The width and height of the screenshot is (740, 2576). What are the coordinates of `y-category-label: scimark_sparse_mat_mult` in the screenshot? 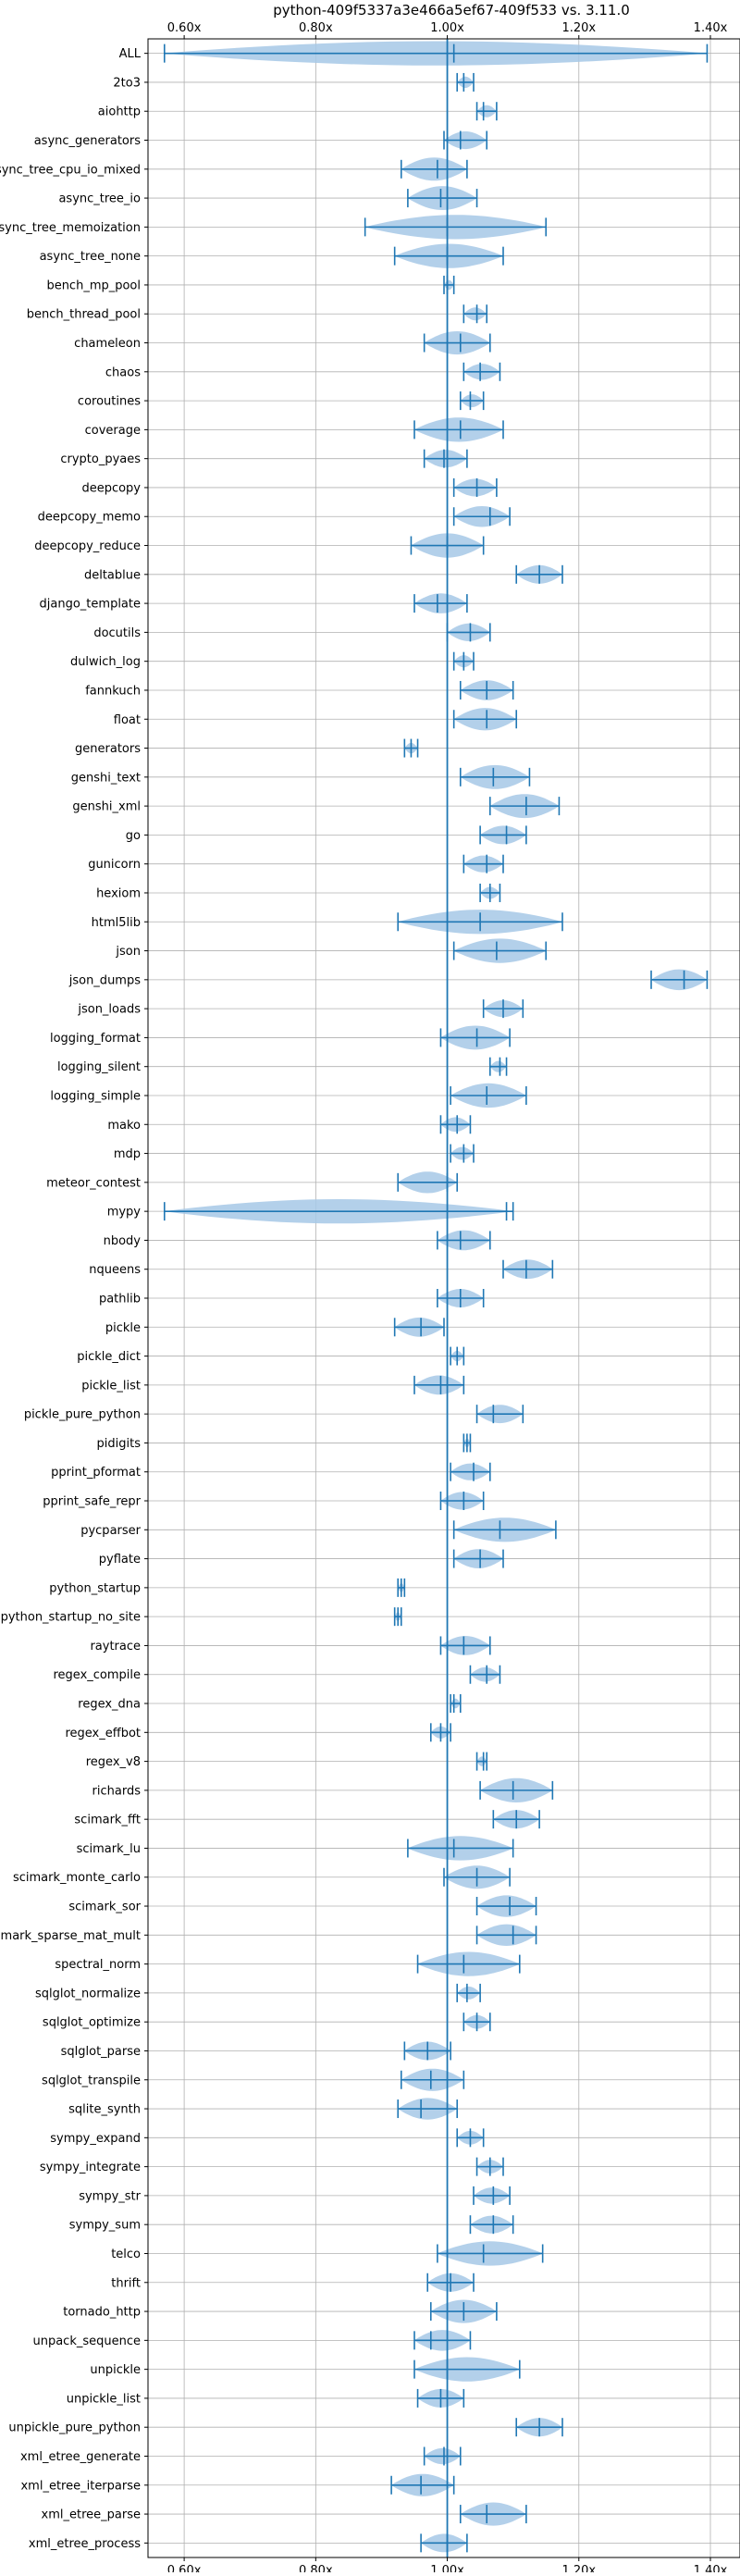 It's located at (71, 1936).